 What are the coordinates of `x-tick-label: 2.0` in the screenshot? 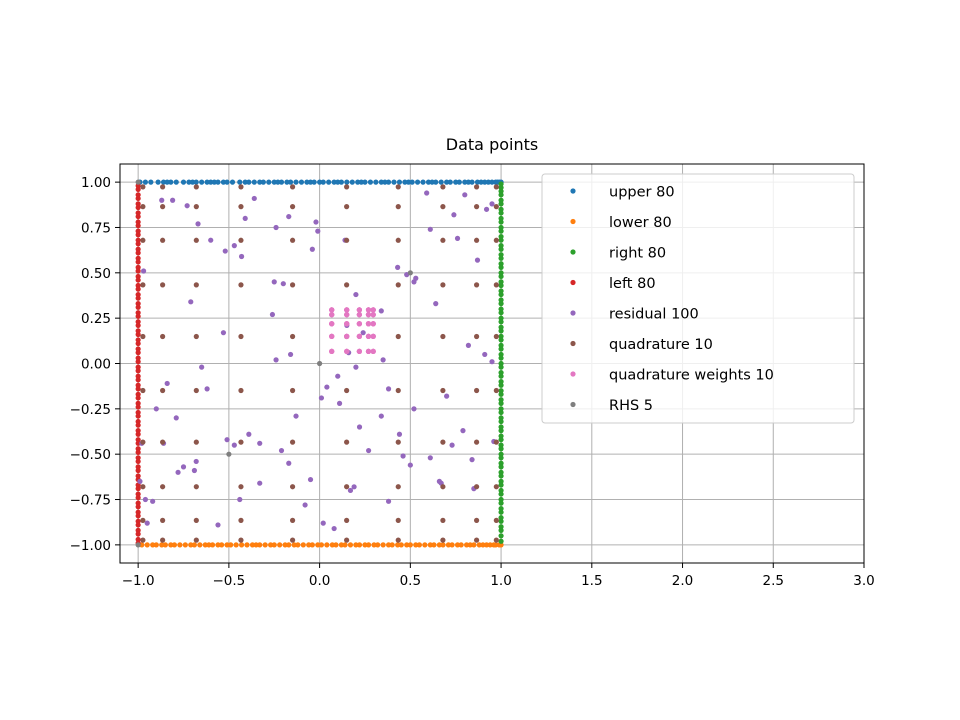 It's located at (682, 581).